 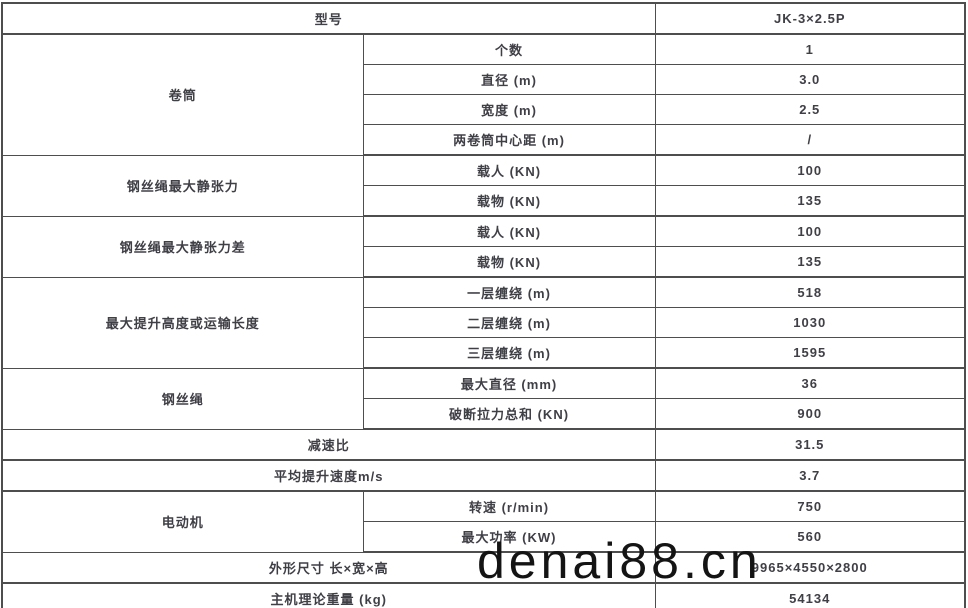 I want to click on value-cell: 518, so click(x=810, y=292).